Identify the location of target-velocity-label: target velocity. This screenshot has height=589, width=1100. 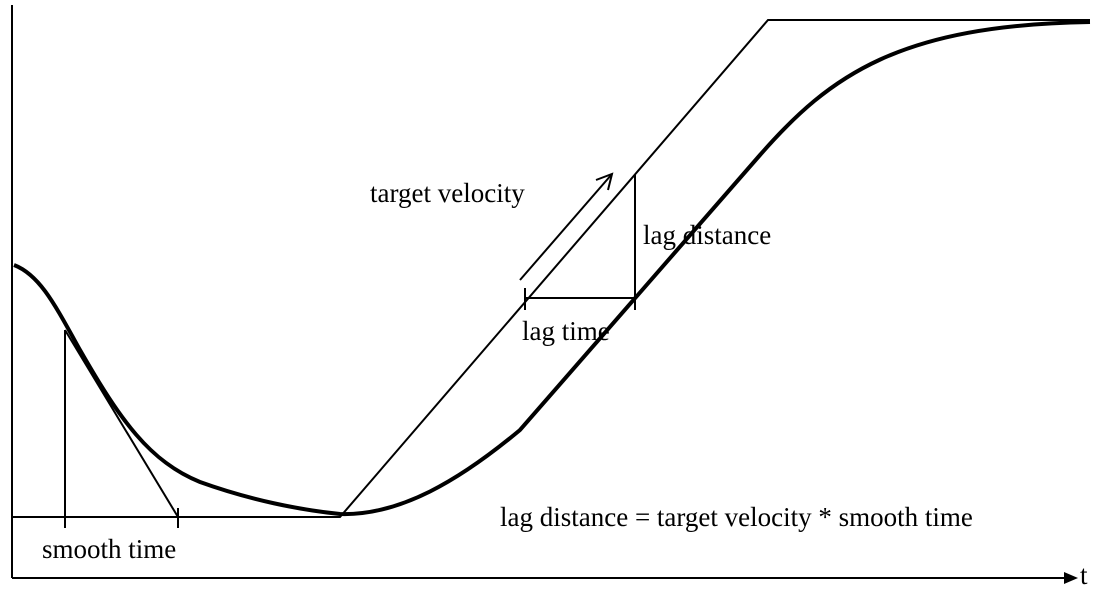
(447, 193).